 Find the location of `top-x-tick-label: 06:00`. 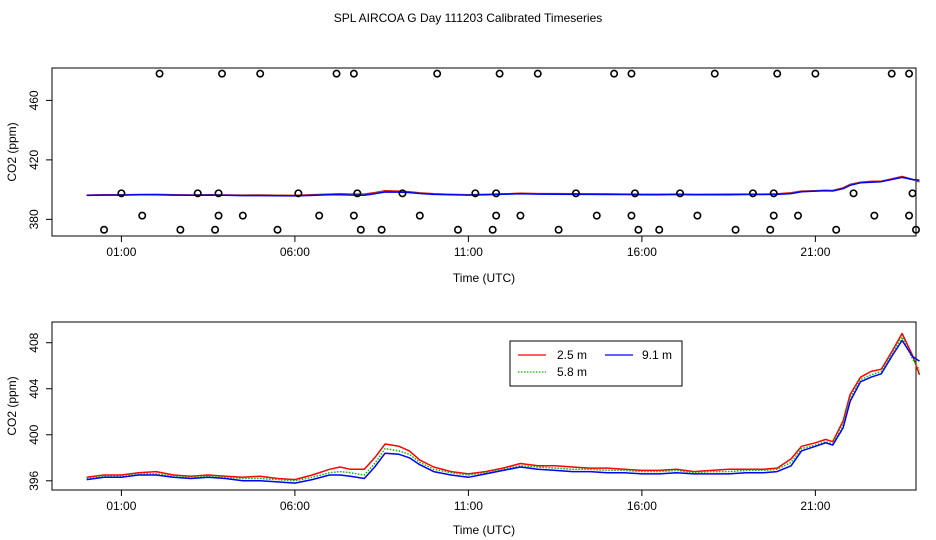

top-x-tick-label: 06:00 is located at coordinates (295, 252).